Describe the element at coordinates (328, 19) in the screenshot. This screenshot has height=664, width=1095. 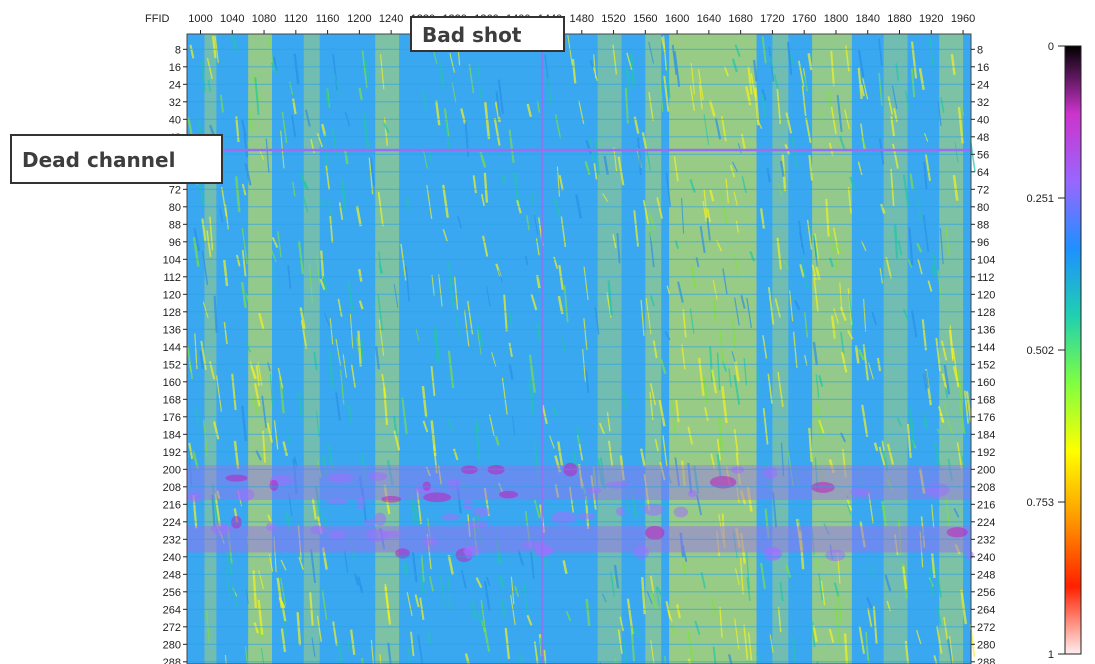
I see `x-tick-label: 1160` at that location.